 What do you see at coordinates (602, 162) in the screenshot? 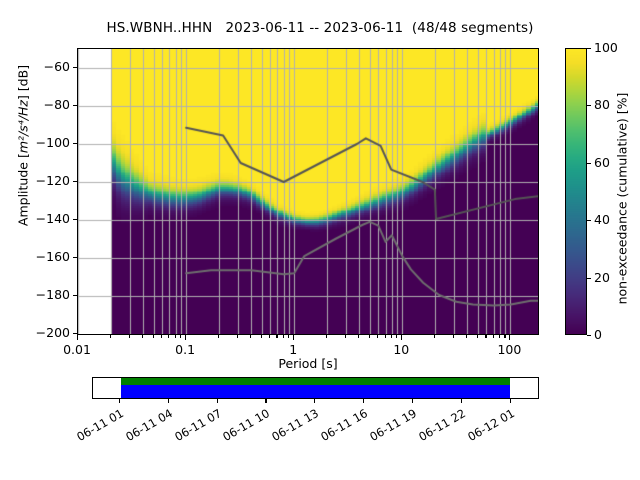
I see `colorbar-tick-label: 60` at bounding box center [602, 162].